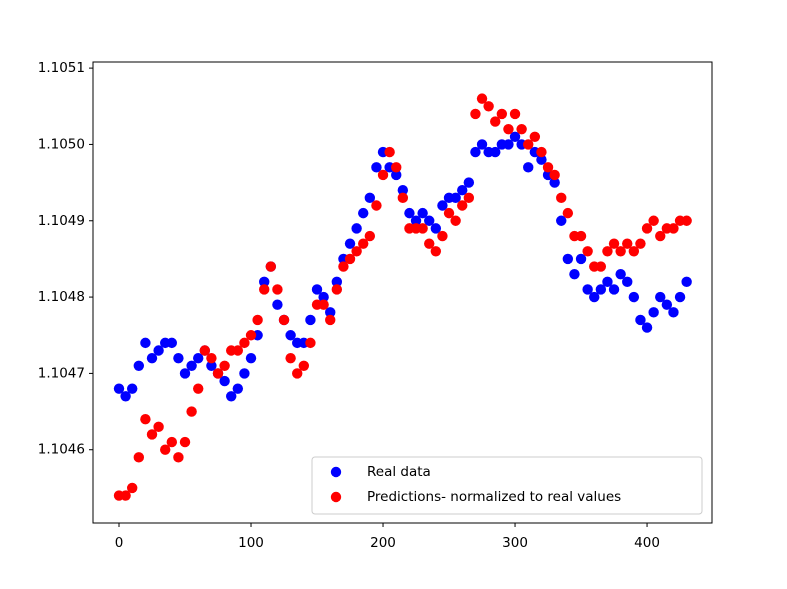 This screenshot has height=589, width=787. Describe the element at coordinates (61, 68) in the screenshot. I see `y-tick-label: 1.1051` at that location.